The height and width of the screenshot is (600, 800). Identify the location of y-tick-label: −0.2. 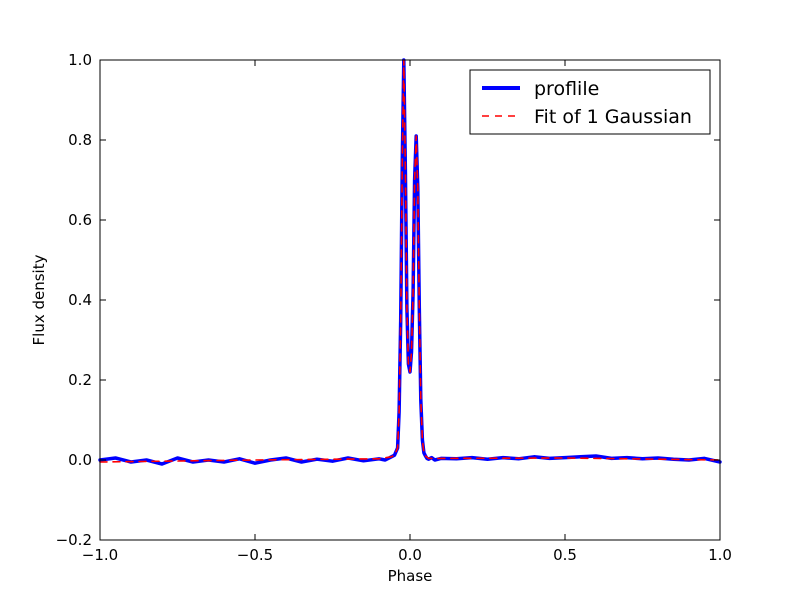
(74, 540).